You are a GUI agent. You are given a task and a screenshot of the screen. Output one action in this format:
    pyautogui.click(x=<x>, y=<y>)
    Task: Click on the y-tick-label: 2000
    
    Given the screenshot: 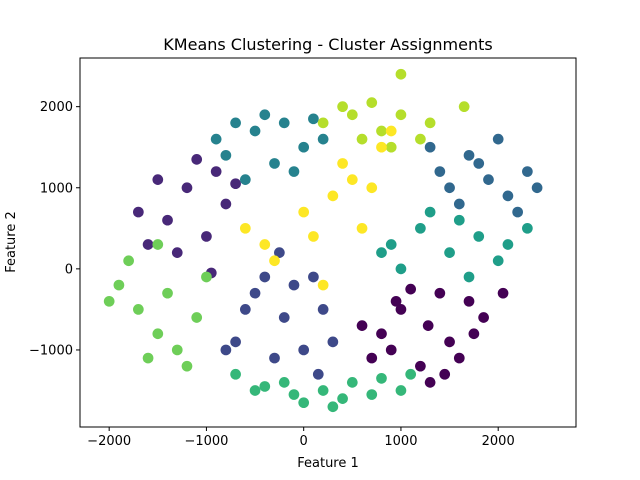 What is the action you would take?
    pyautogui.click(x=56, y=107)
    